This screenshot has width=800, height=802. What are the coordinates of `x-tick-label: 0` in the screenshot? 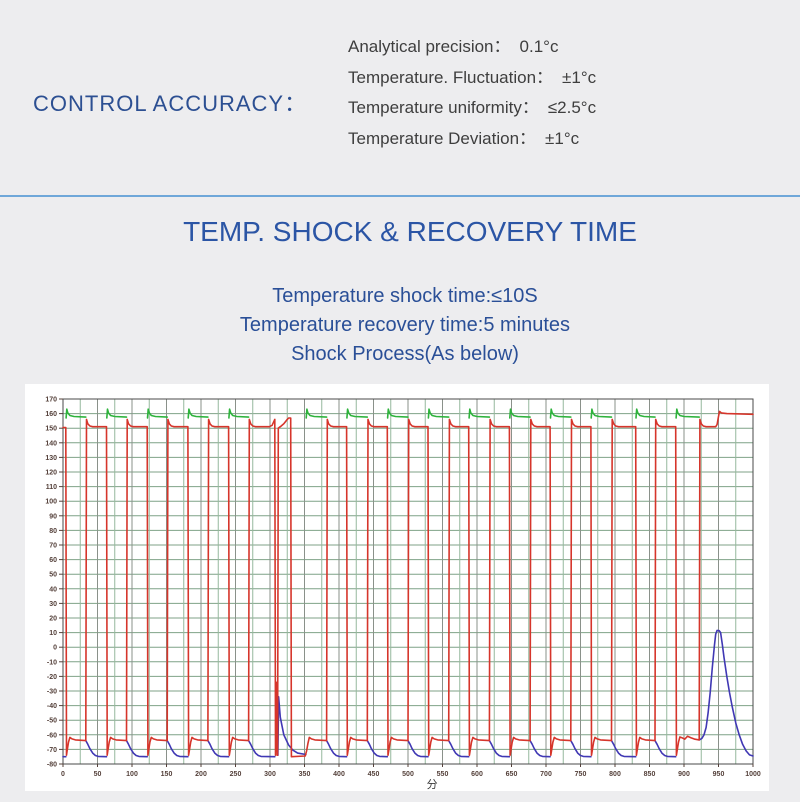 It's located at (63, 774).